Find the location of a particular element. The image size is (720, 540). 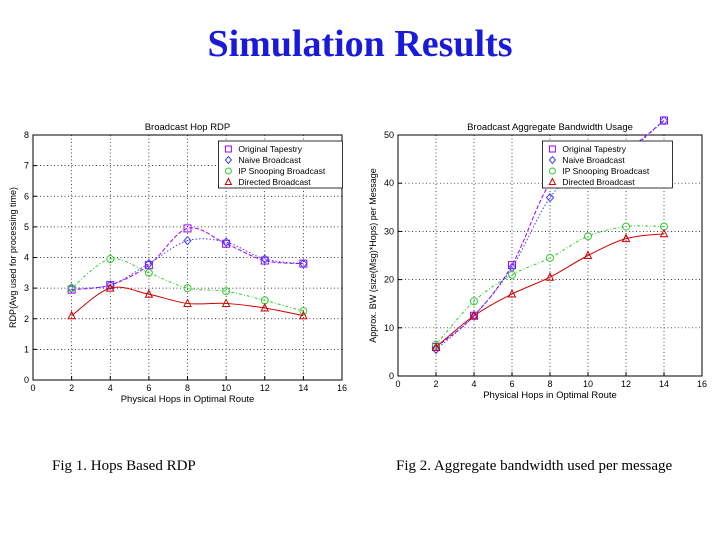

chart2-x-tick-label: 12 is located at coordinates (626, 384).